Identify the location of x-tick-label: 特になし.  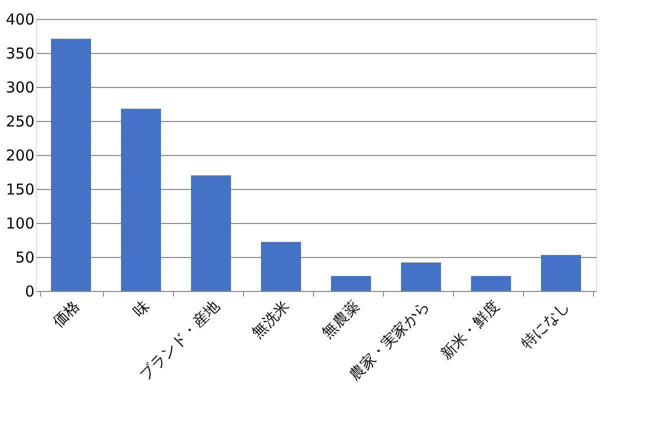
(545, 324).